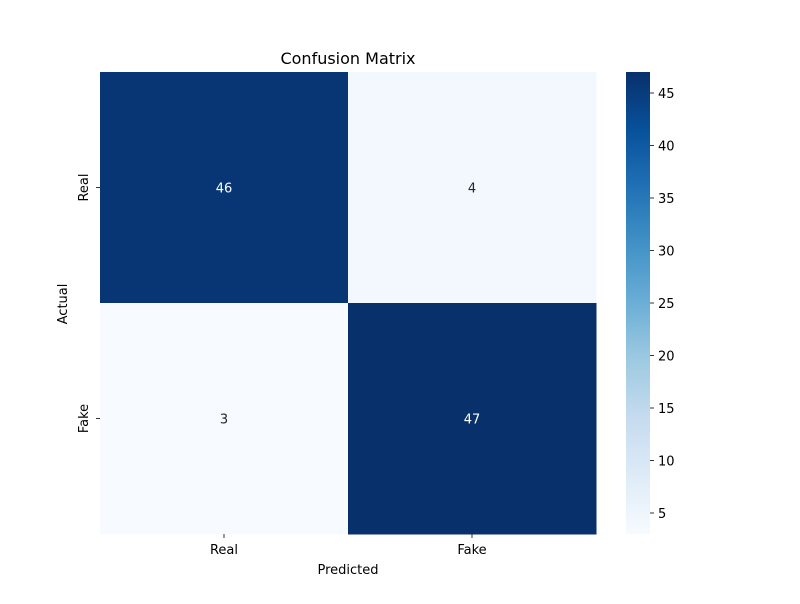 This screenshot has height=604, width=800. Describe the element at coordinates (666, 409) in the screenshot. I see `colorbar-tick-label: 15` at that location.